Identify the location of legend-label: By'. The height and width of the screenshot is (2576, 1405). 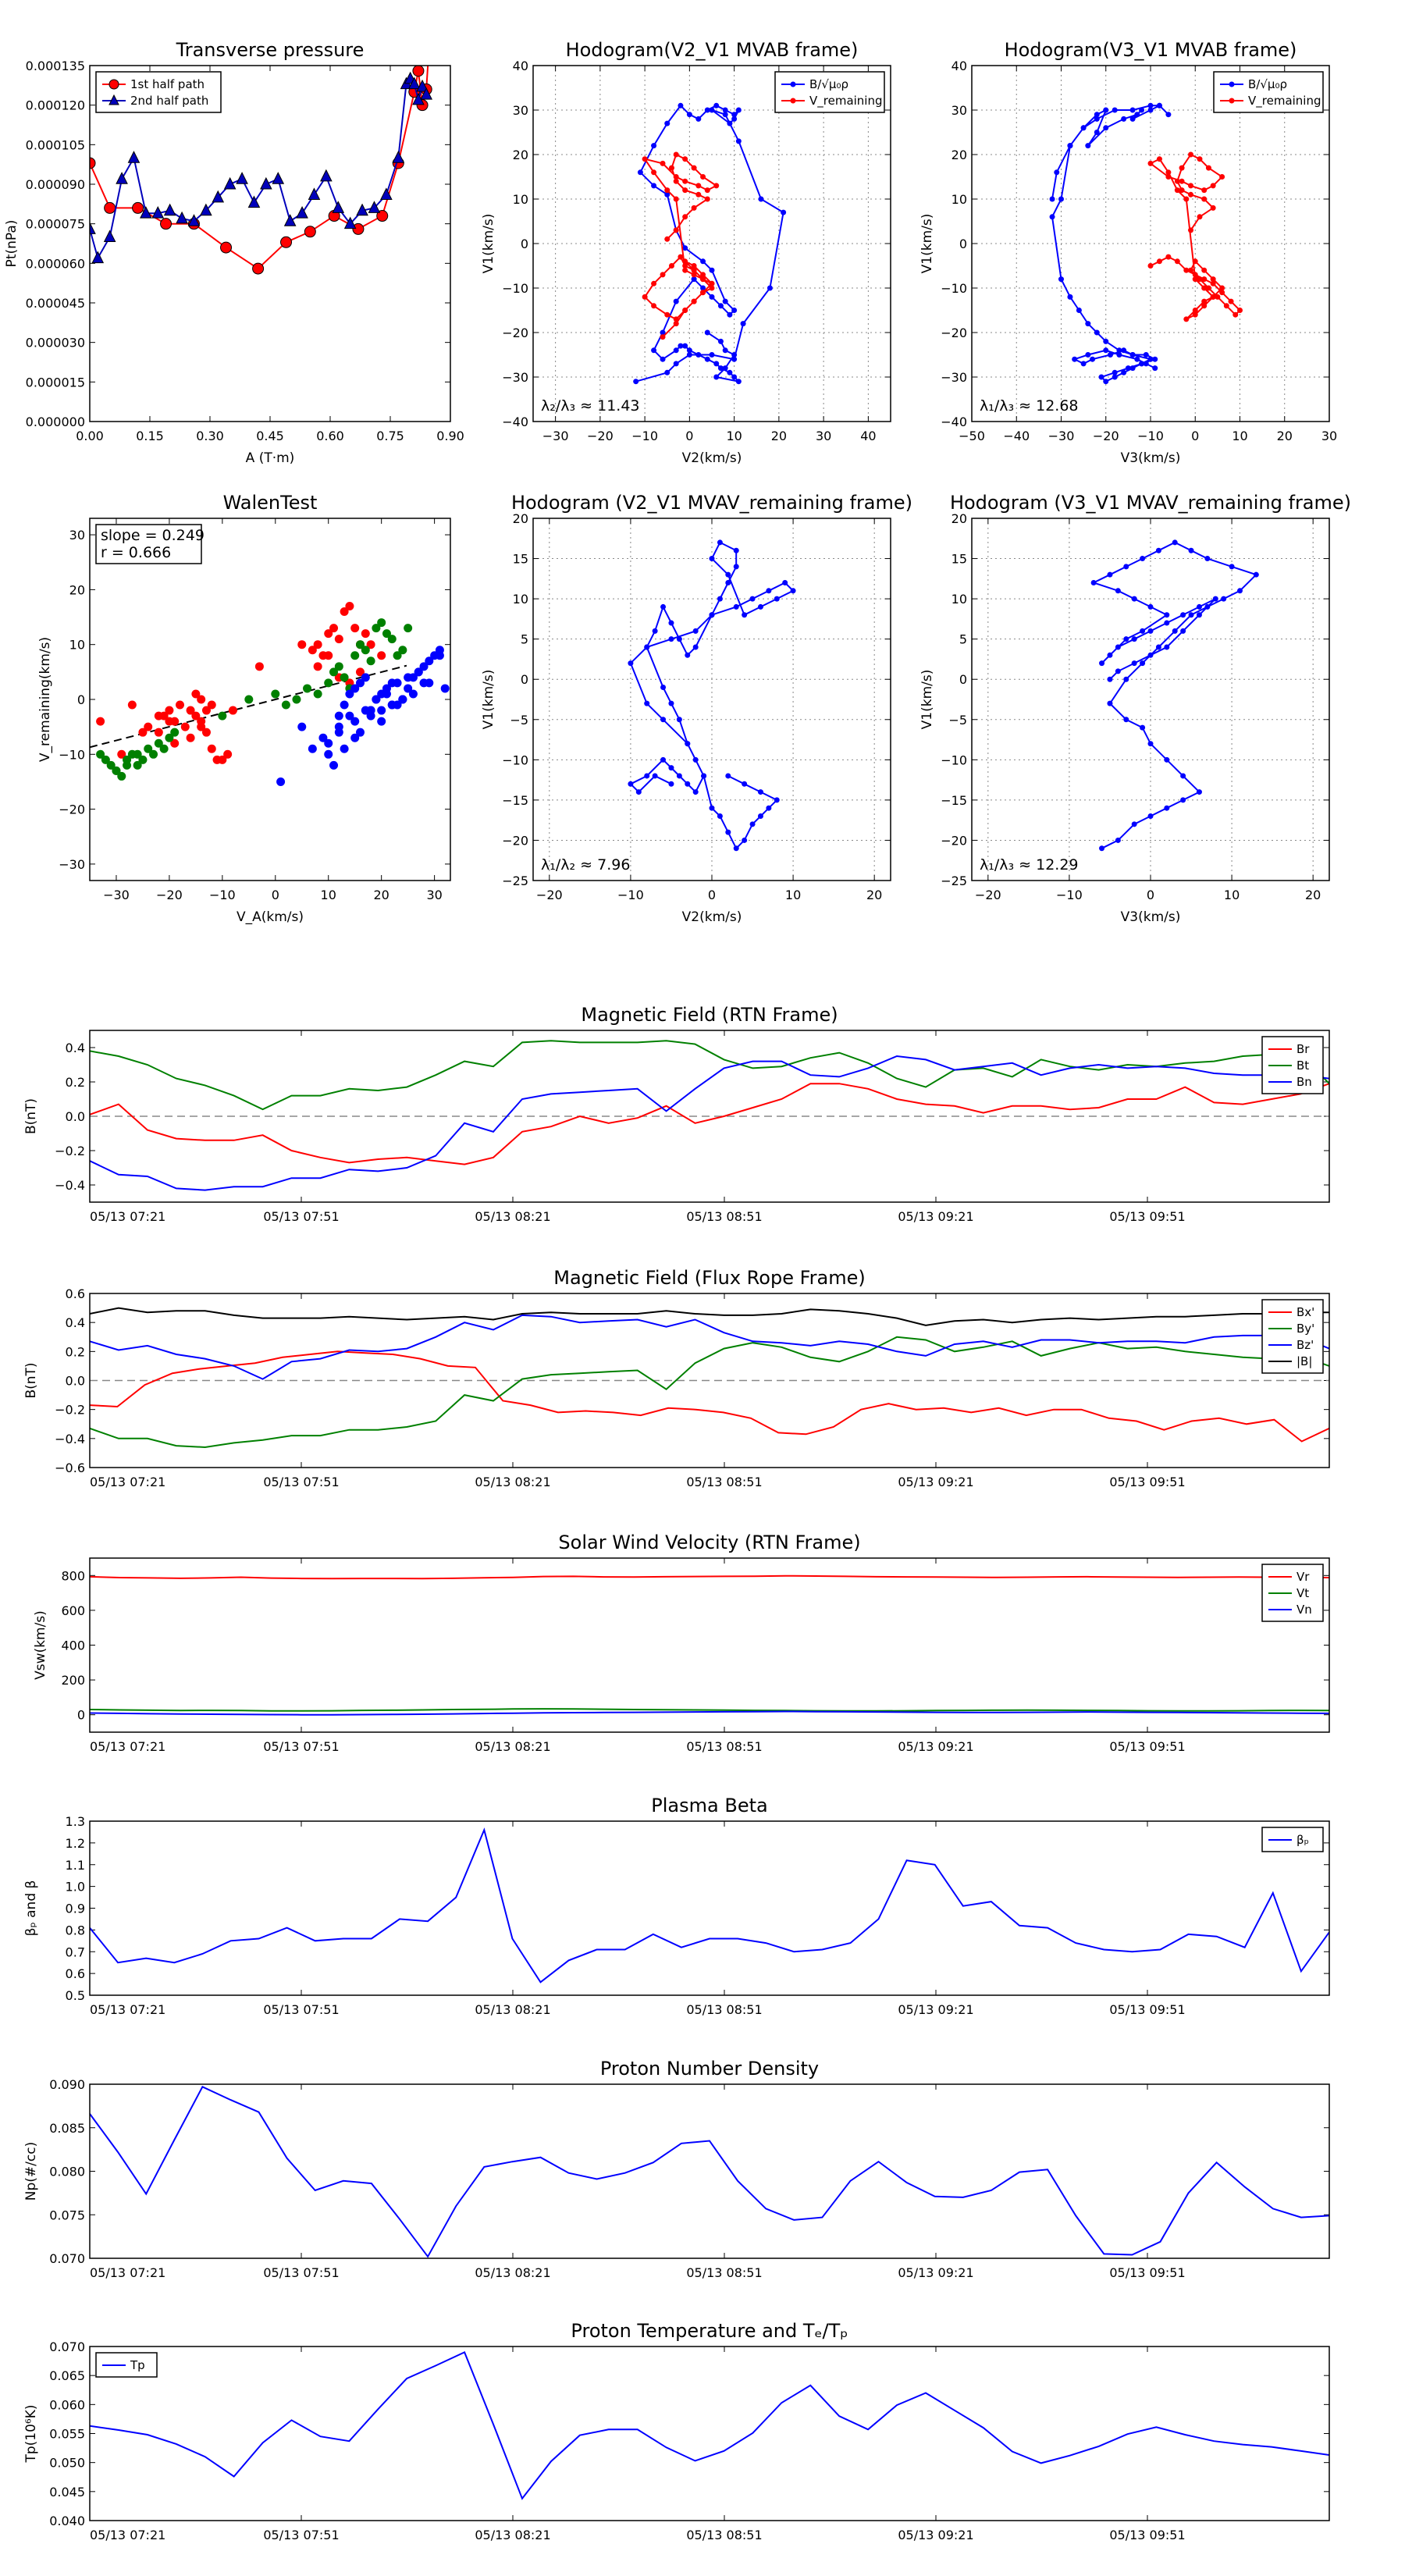
(1305, 1329).